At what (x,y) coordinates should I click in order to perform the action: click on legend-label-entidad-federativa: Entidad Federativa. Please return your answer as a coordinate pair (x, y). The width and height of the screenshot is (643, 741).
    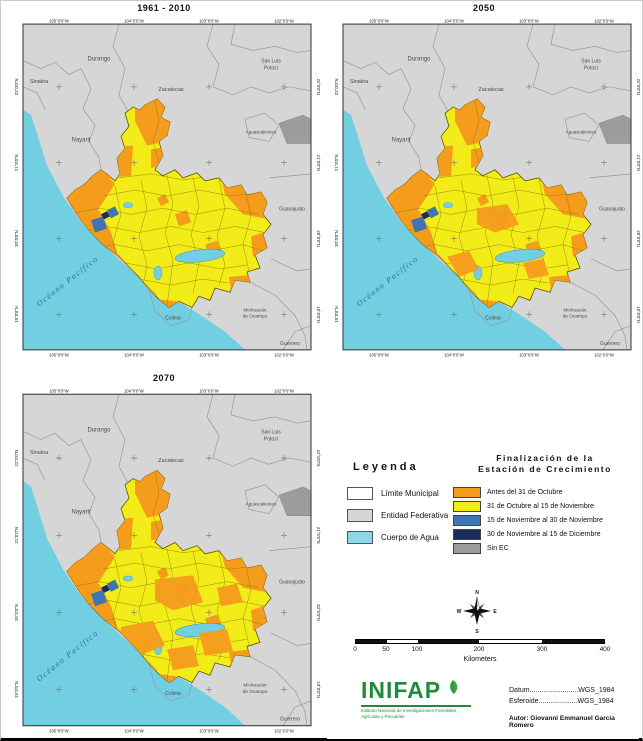
    Looking at the image, I should click on (415, 515).